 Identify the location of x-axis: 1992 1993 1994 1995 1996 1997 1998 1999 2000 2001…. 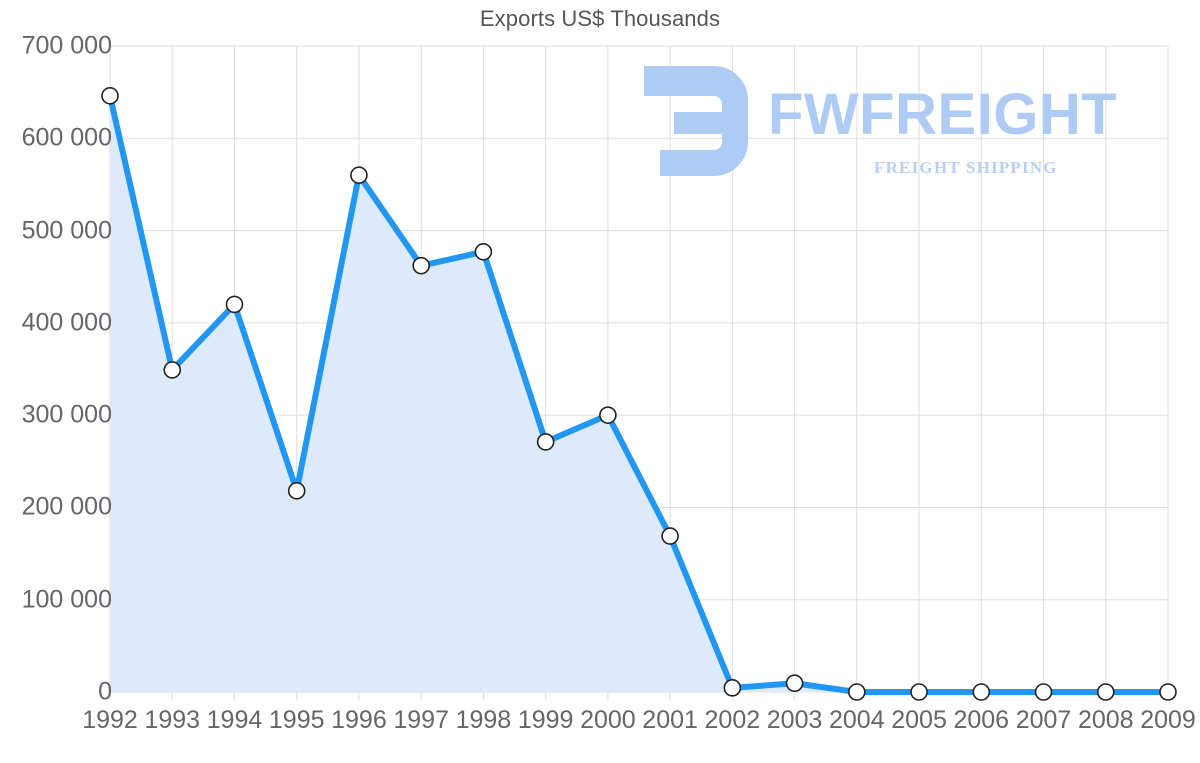
(600, 731).